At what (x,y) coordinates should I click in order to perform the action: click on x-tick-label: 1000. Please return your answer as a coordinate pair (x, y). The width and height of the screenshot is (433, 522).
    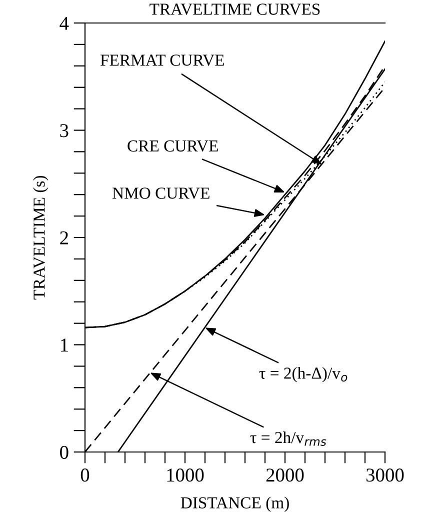
    Looking at the image, I should click on (185, 475).